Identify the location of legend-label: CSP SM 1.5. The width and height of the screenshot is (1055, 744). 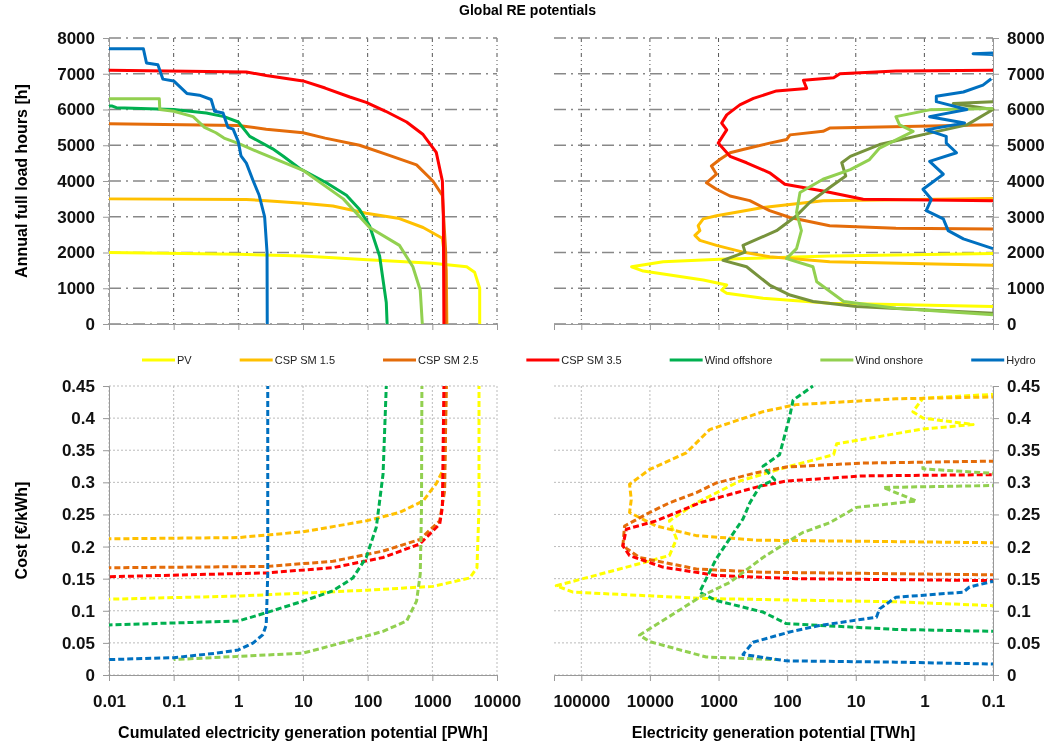
(305, 360).